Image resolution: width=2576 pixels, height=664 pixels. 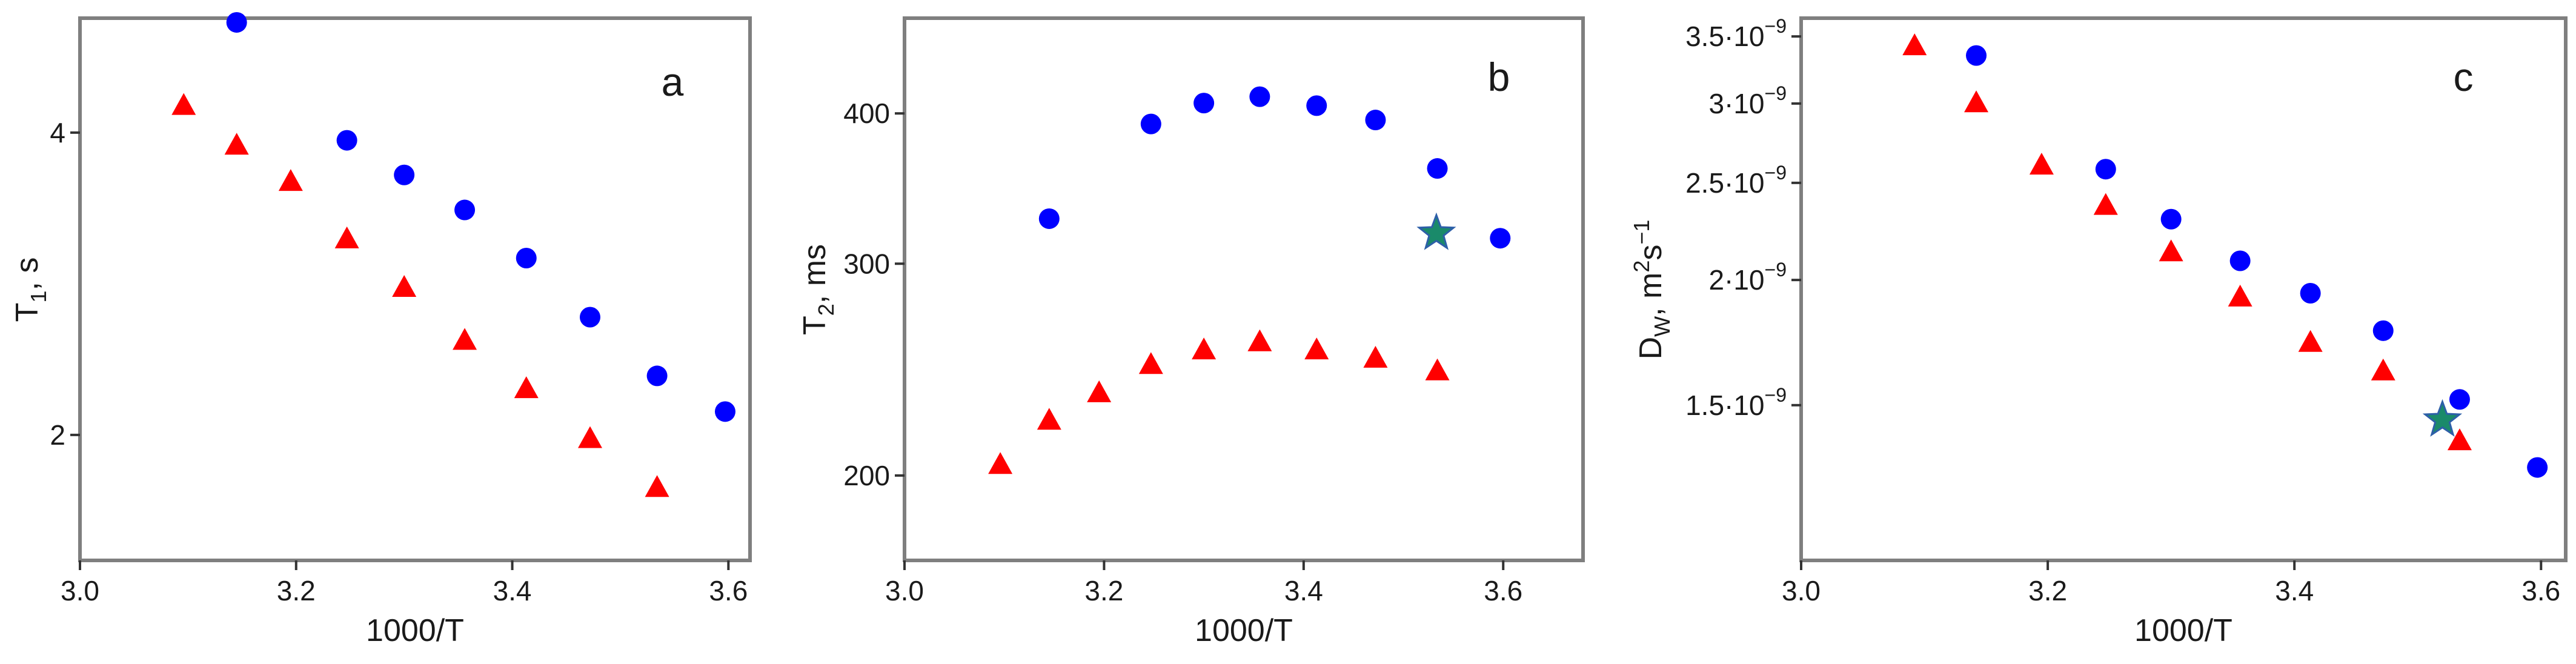 I want to click on y-axis-title-c: DW, m2s−1, so click(x=1652, y=290).